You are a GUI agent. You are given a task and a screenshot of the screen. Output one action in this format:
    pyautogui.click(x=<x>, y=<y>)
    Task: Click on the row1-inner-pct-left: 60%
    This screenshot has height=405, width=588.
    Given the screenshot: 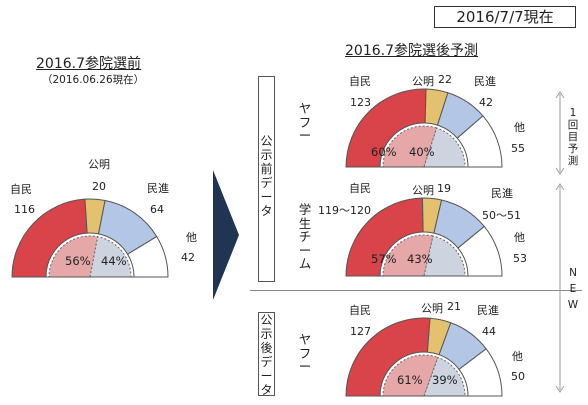 What is the action you would take?
    pyautogui.click(x=384, y=152)
    